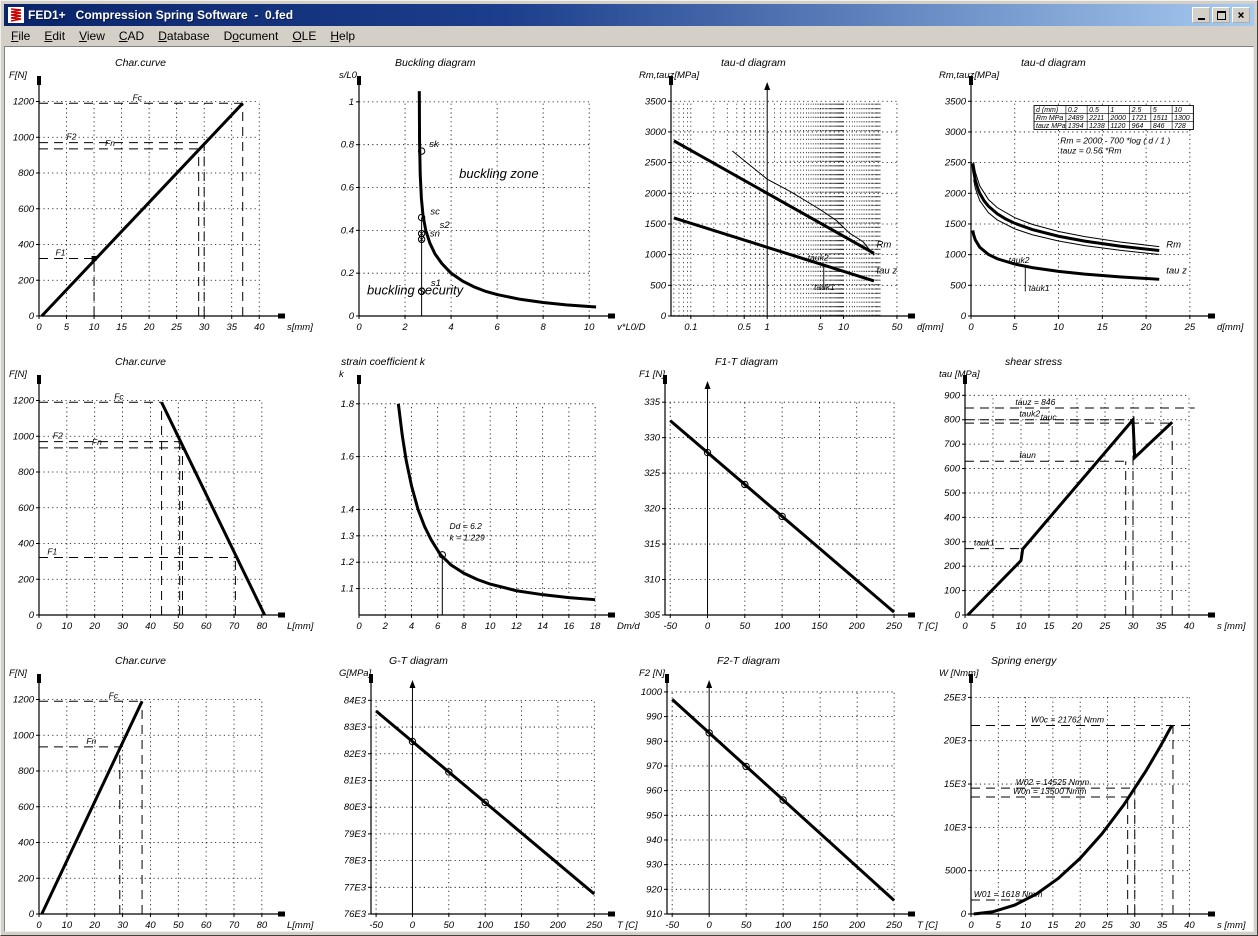  What do you see at coordinates (1160, 118) in the screenshot?
I see `svg-text: 1511` at bounding box center [1160, 118].